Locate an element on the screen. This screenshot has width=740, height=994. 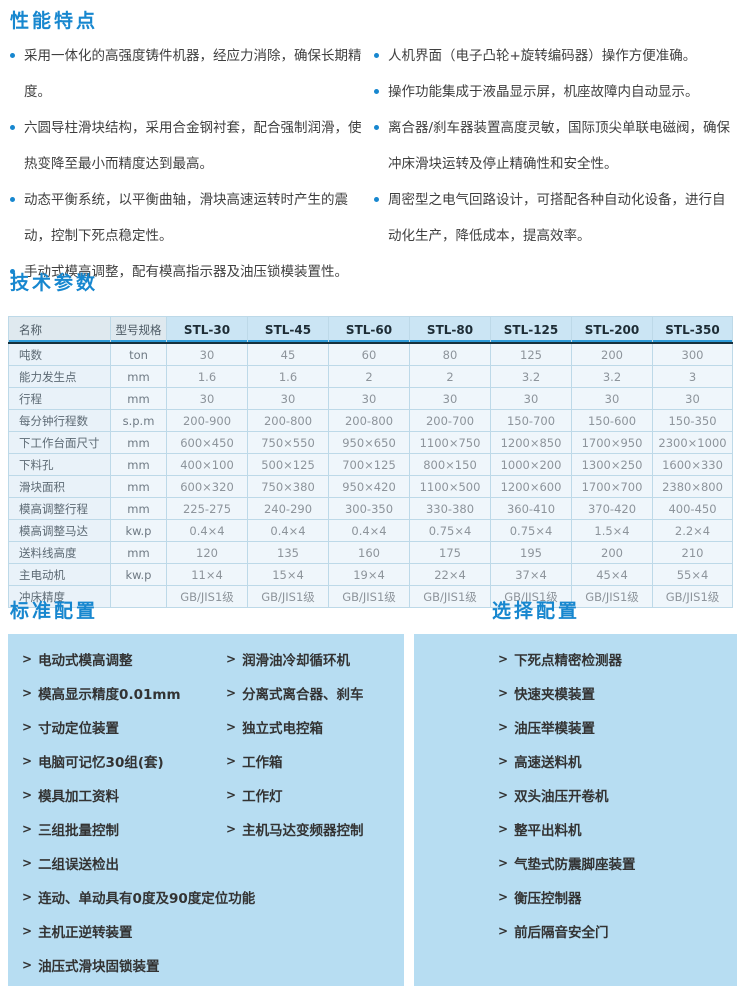
config-item: > 前后隔音安全门 is located at coordinates (567, 931).